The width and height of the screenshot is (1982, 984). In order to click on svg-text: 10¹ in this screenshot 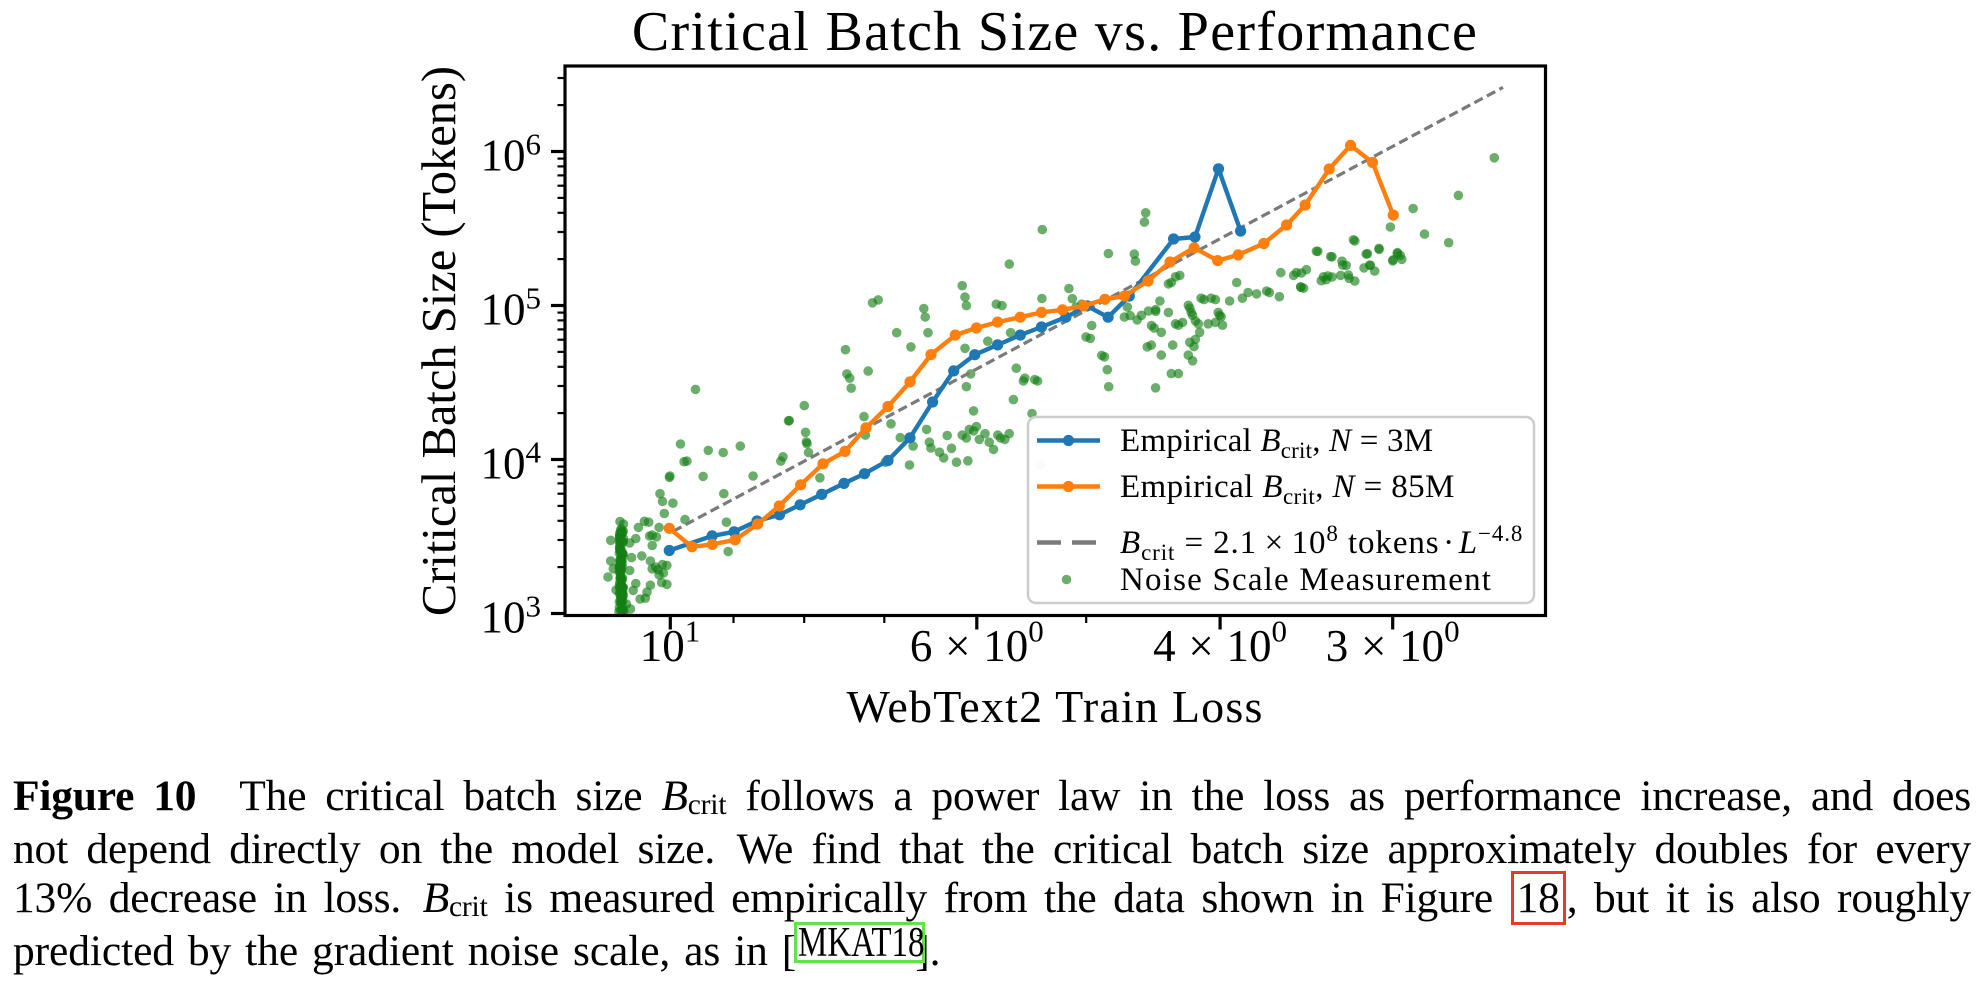, I will do `click(670, 643)`.